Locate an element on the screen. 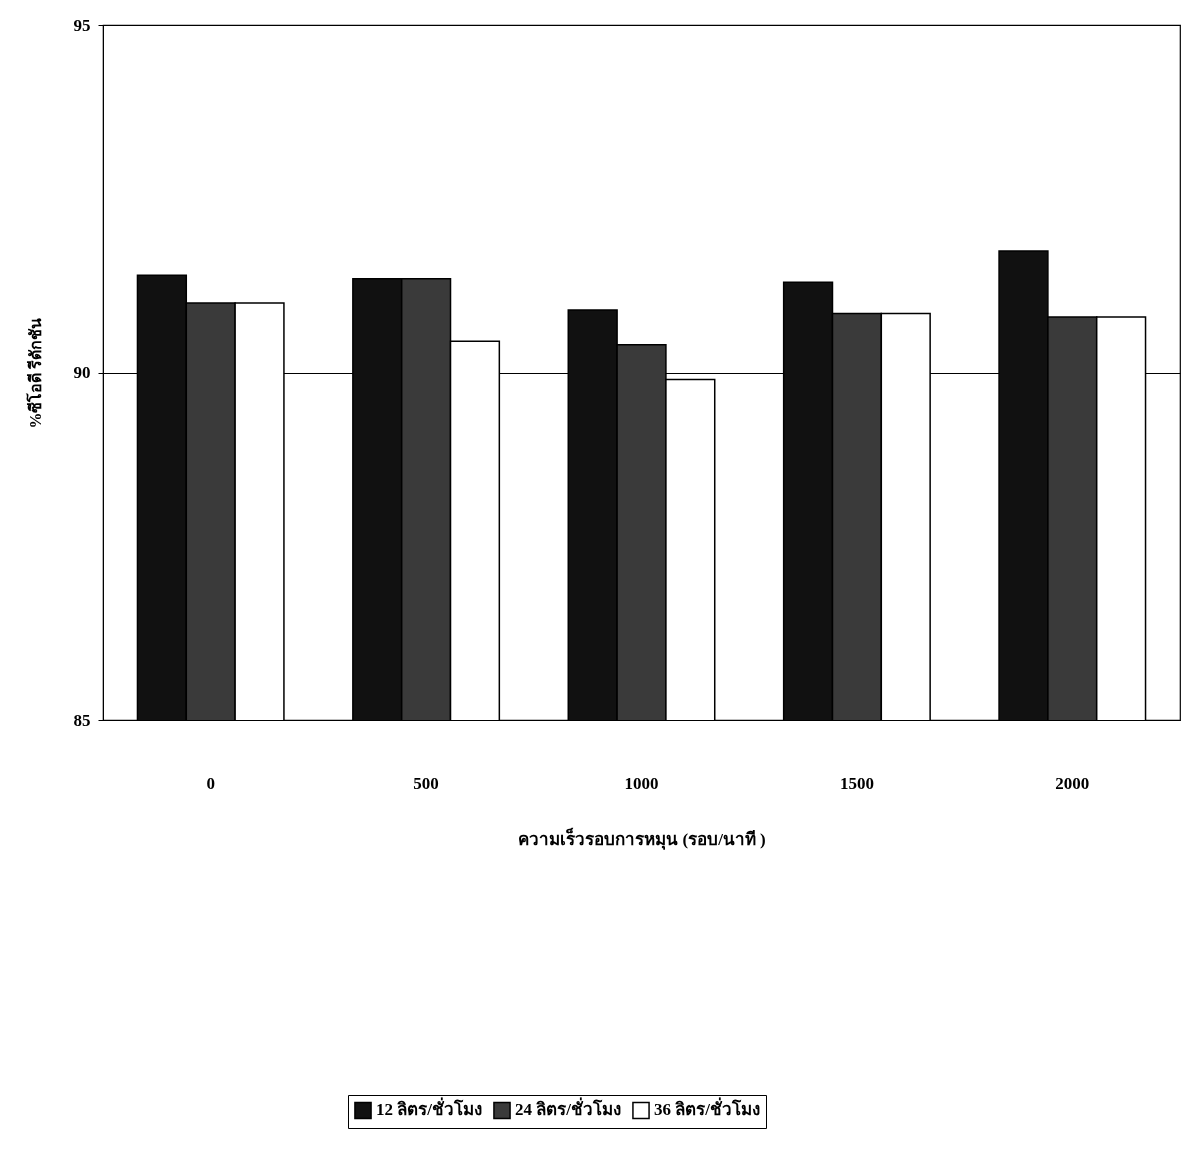  legend-label: 24 ลิตร/ชั่วโมง is located at coordinates (568, 1108).